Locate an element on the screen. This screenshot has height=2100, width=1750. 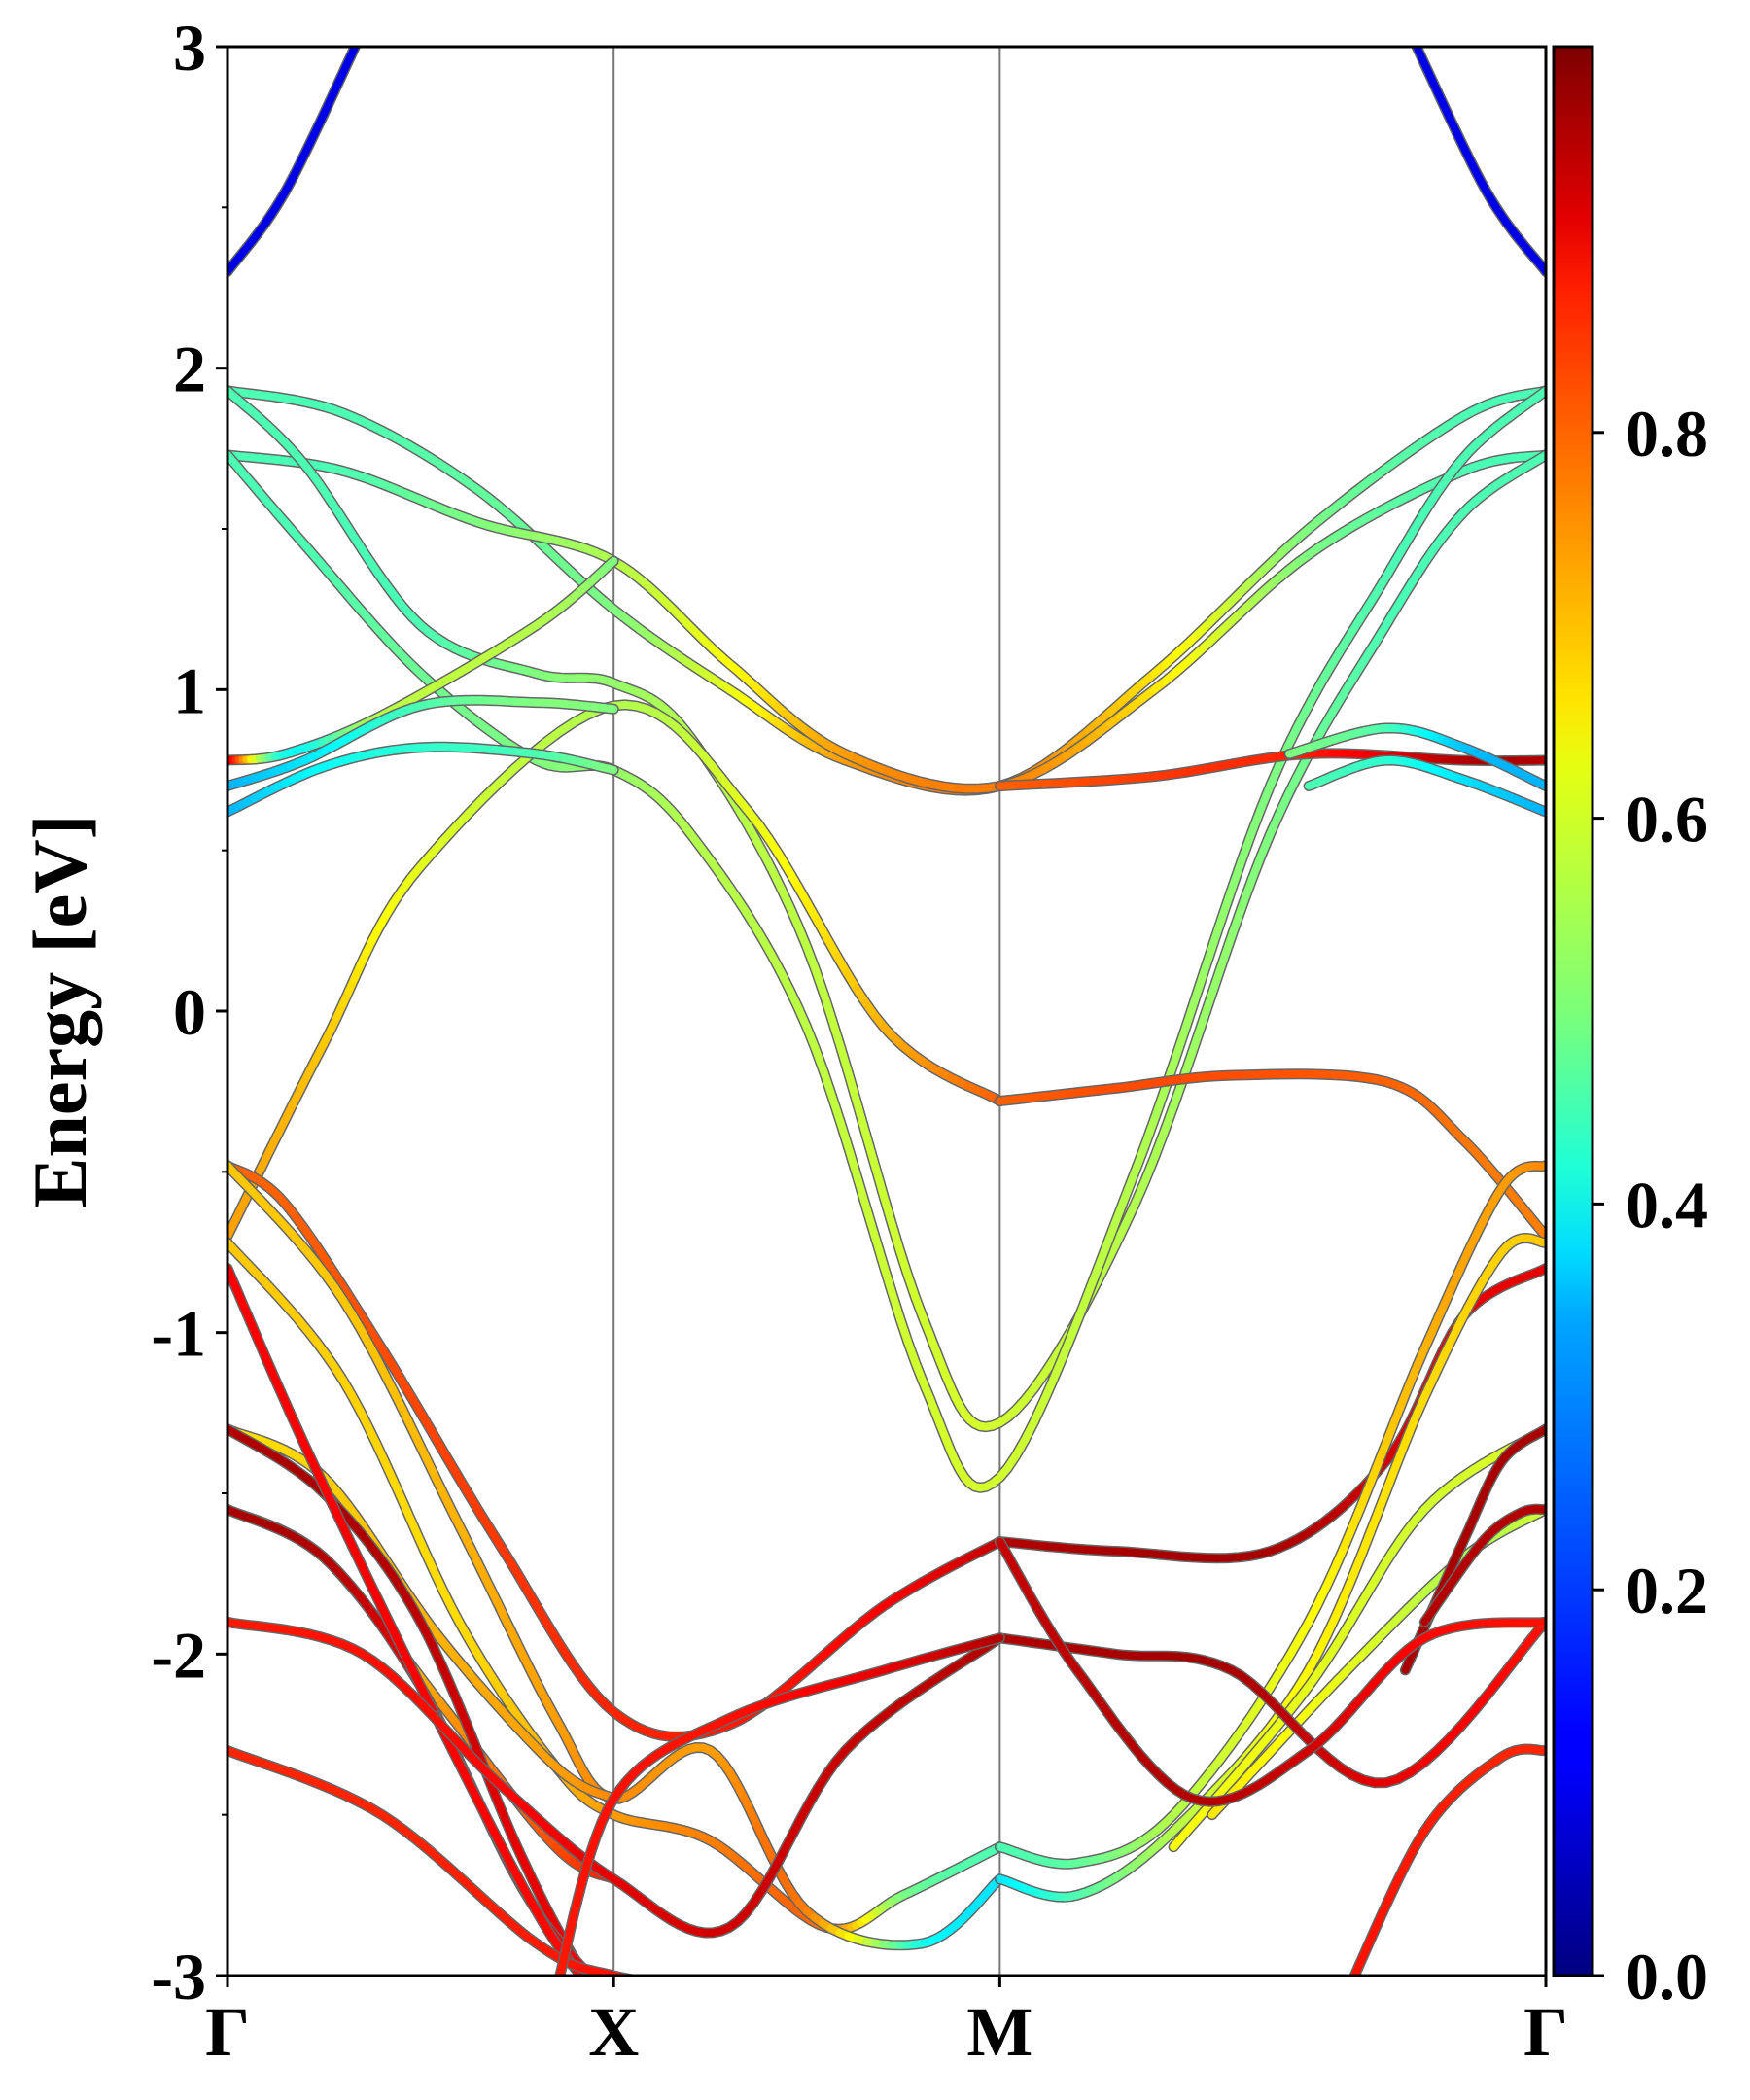
colorbar-tick-label: 0.0 is located at coordinates (1667, 1976).